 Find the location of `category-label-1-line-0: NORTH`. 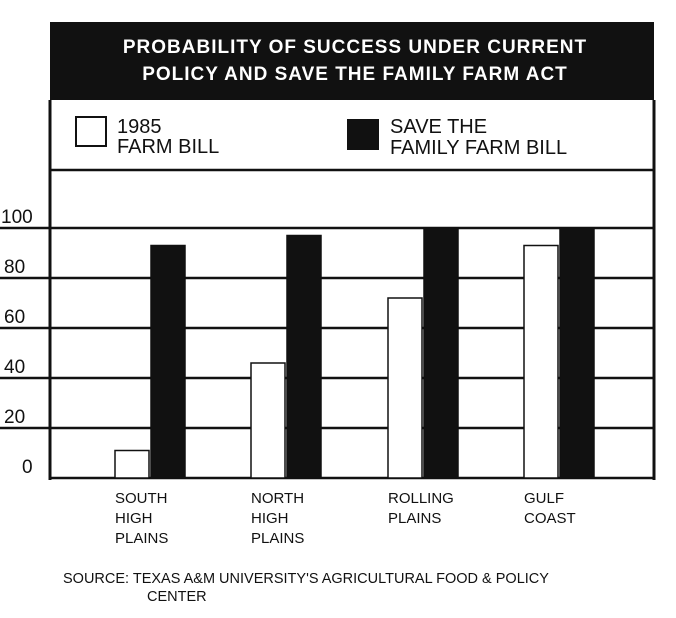

category-label-1-line-0: NORTH is located at coordinates (277, 498).